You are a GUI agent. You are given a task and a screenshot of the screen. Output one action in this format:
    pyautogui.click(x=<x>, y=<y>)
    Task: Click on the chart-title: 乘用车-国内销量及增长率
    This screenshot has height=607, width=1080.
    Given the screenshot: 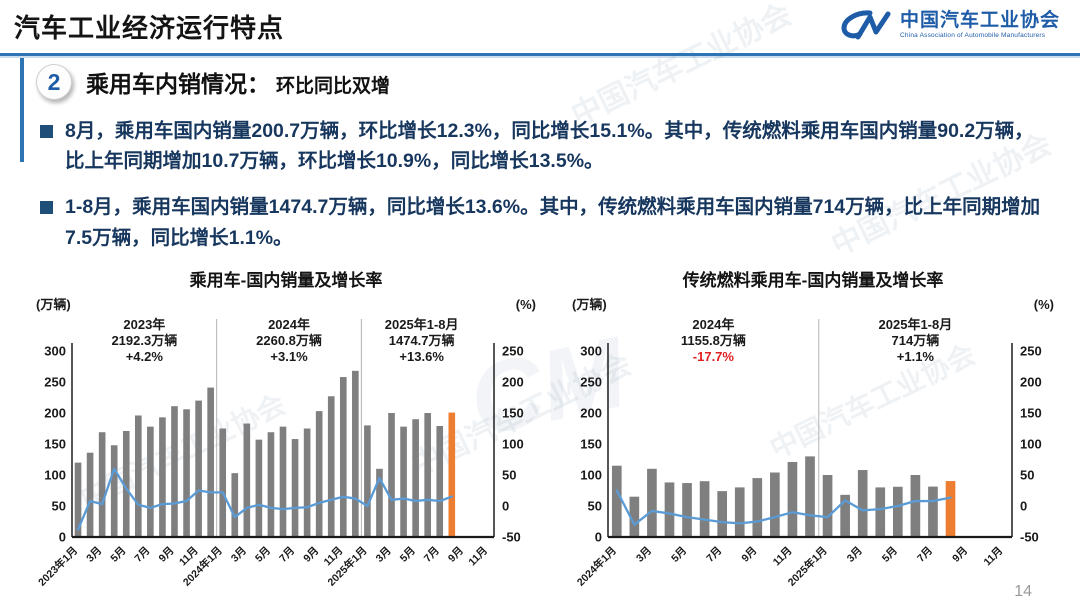 What is the action you would take?
    pyautogui.click(x=286, y=280)
    